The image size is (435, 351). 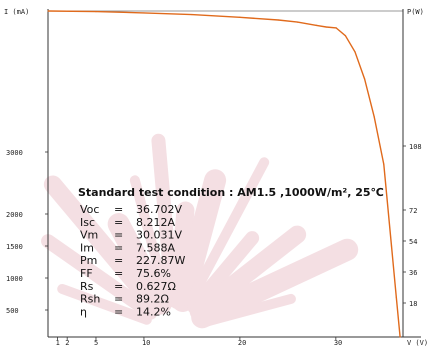 I want to click on param-label: Pm, so click(x=88, y=260).